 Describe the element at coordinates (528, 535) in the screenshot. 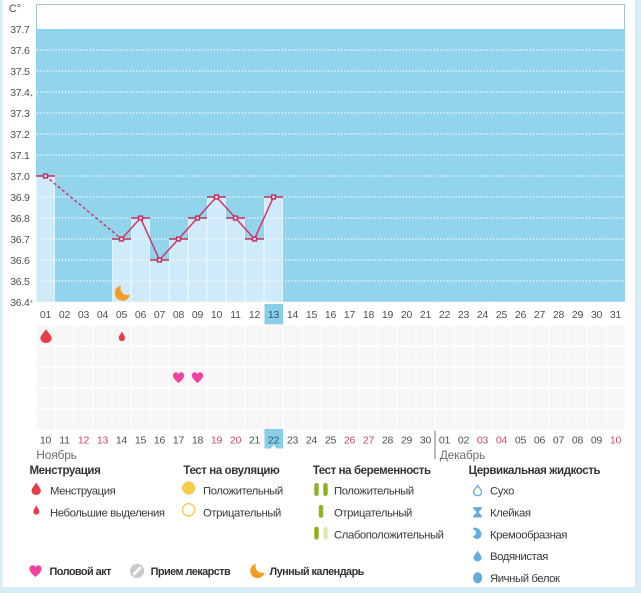

I see `svg-text: Кремообразная` at that location.